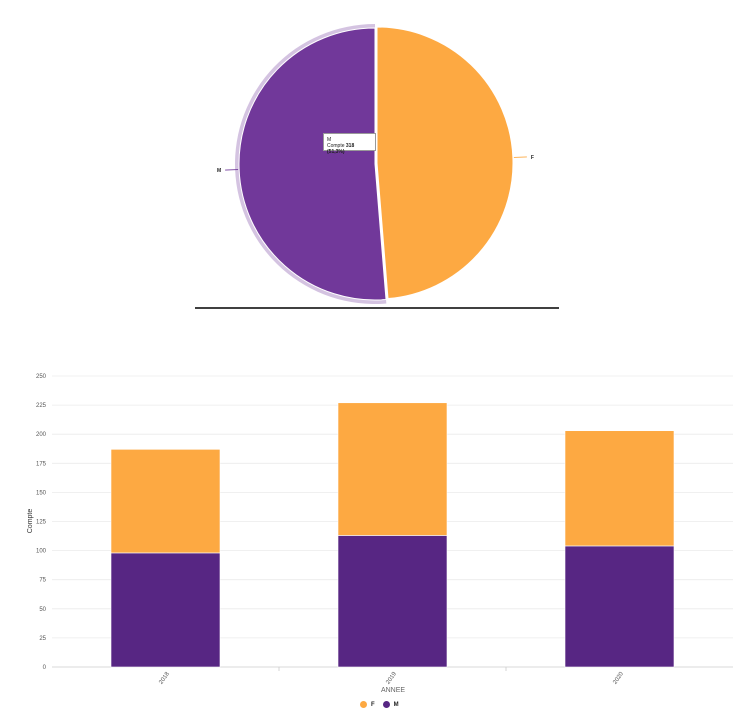 The image size is (735, 720). Describe the element at coordinates (619, 488) in the screenshot. I see `bar-f-2020` at that location.